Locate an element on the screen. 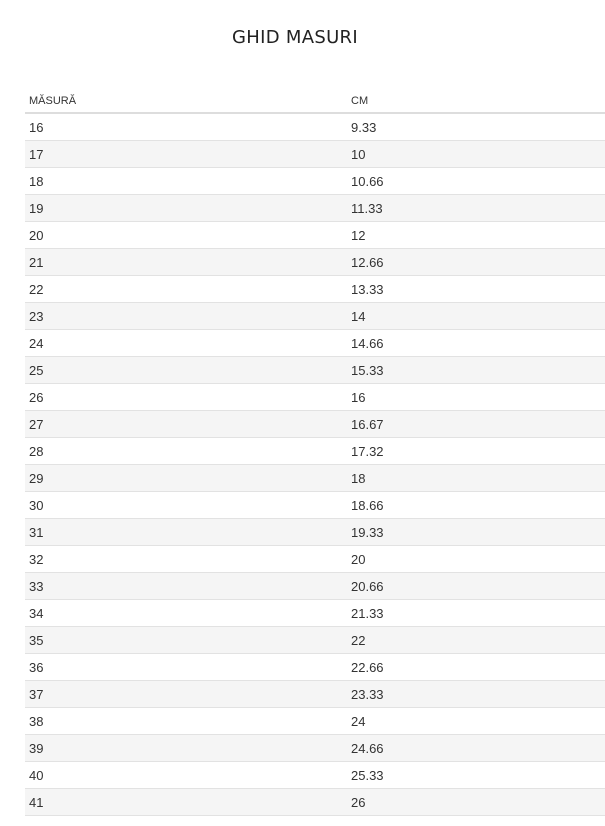 This screenshot has width=605, height=826. size-cell: 31 is located at coordinates (186, 532).